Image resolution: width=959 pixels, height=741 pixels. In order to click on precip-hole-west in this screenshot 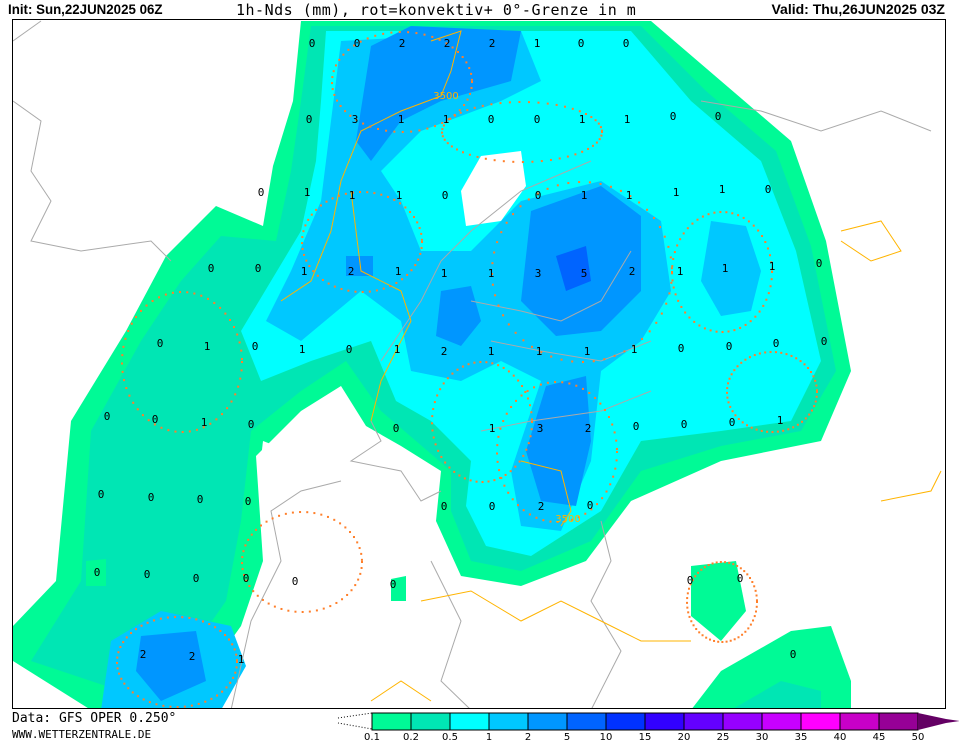, I will do `click(267, 461)`.